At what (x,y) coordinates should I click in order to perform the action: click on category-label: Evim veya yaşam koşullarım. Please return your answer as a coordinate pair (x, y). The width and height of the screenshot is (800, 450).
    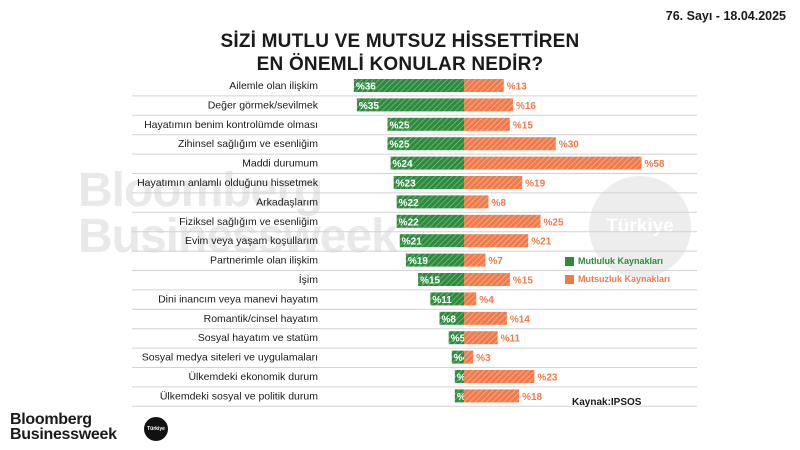
    Looking at the image, I should click on (251, 241).